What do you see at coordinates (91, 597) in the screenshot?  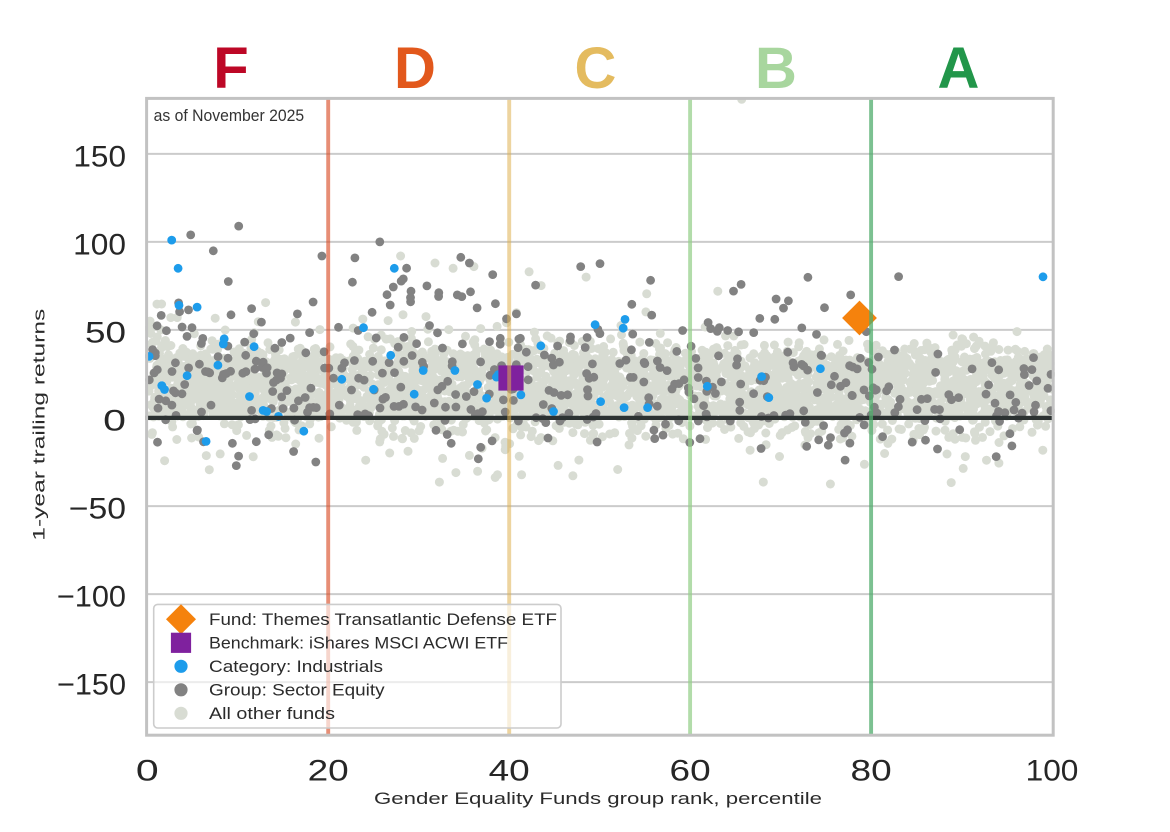 I see `svg-text: −100` at bounding box center [91, 597].